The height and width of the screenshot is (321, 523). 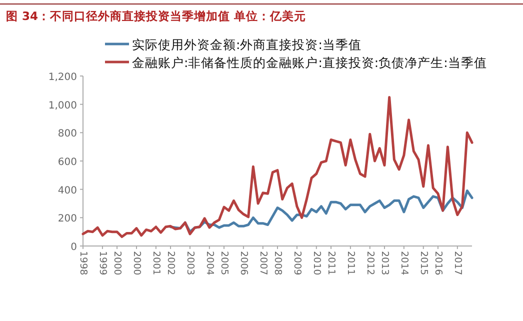 I want to click on x-tick-label: 2006, so click(x=243, y=263).